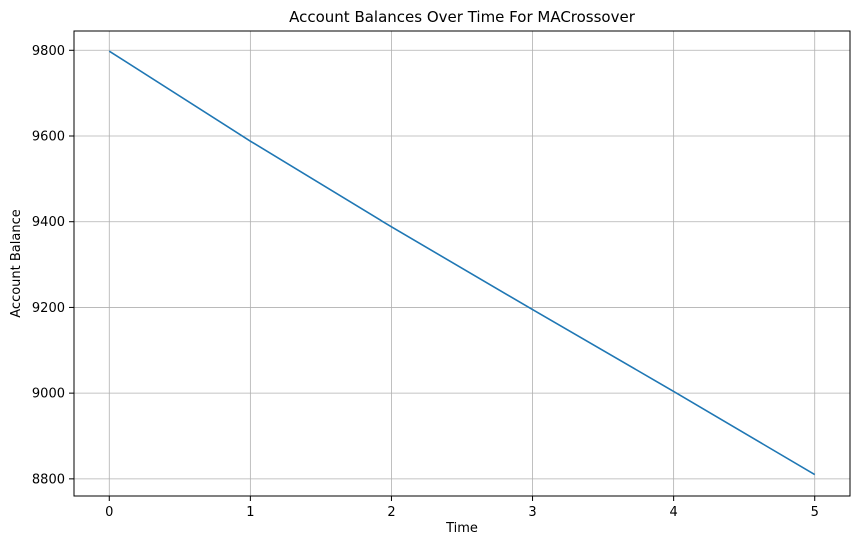 The image size is (859, 545). Describe the element at coordinates (109, 512) in the screenshot. I see `x-tick-label: 0` at that location.